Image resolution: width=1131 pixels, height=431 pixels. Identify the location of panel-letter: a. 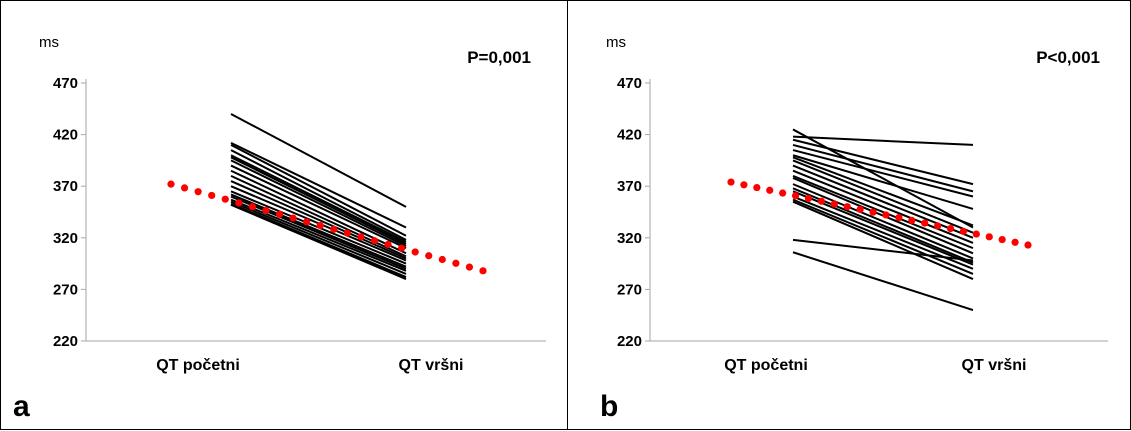
(21, 406).